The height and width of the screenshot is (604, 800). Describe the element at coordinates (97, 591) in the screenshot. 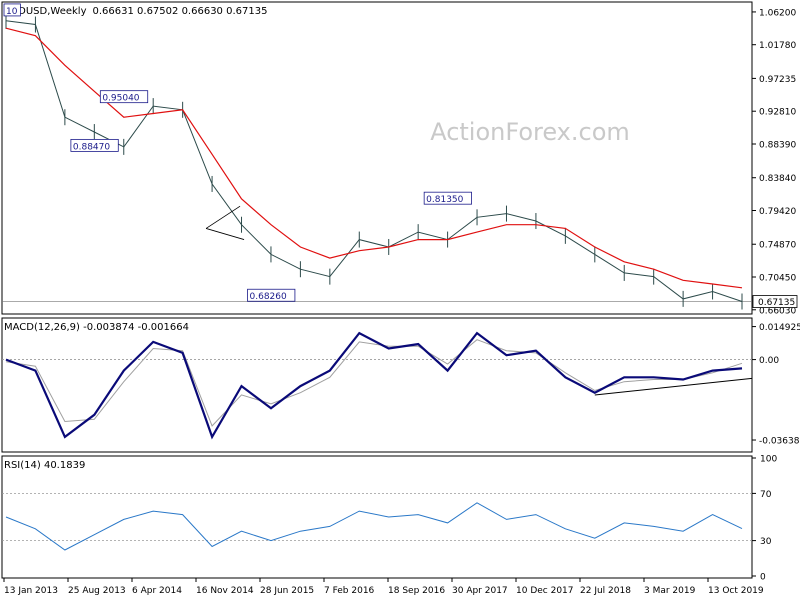

I see `x-tick-label: 25 Aug 2013` at that location.